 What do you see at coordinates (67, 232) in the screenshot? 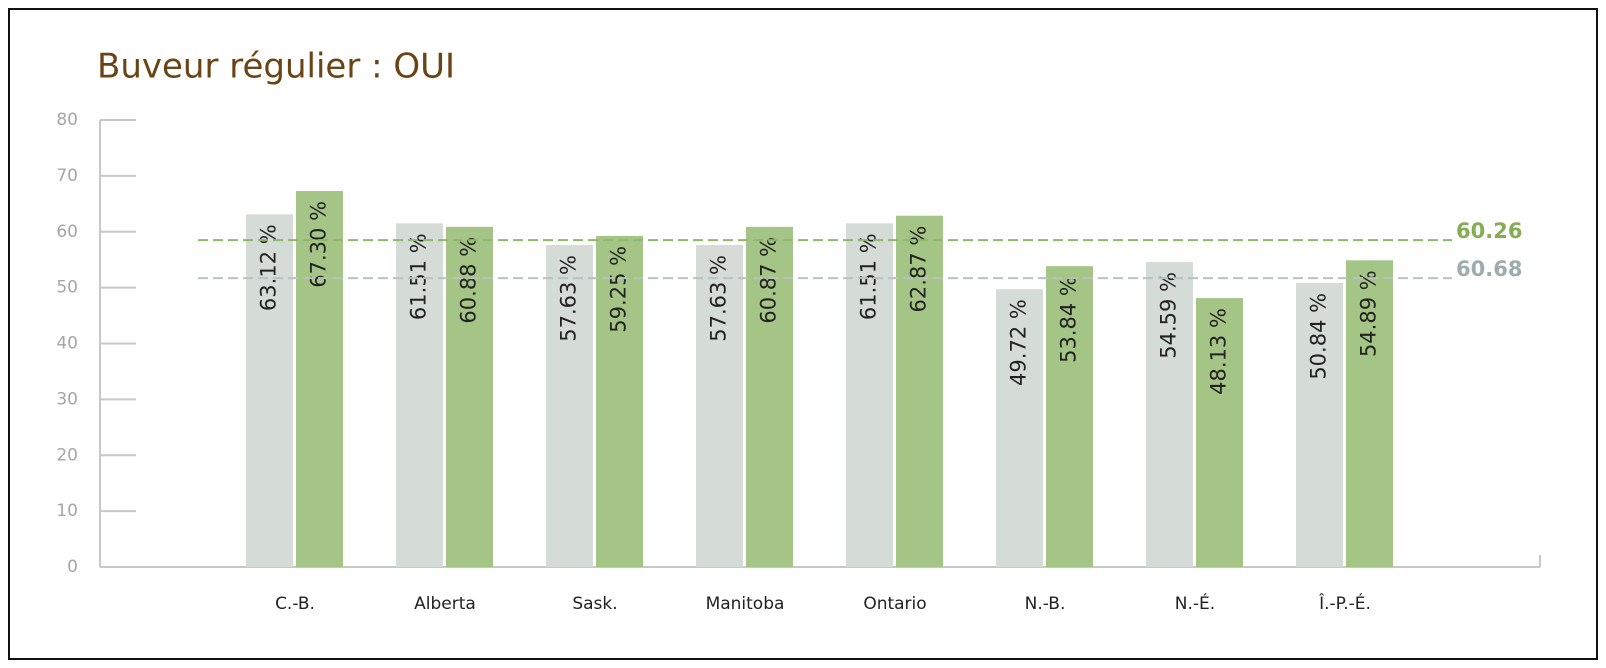
I see `y-tick-label: 60` at bounding box center [67, 232].